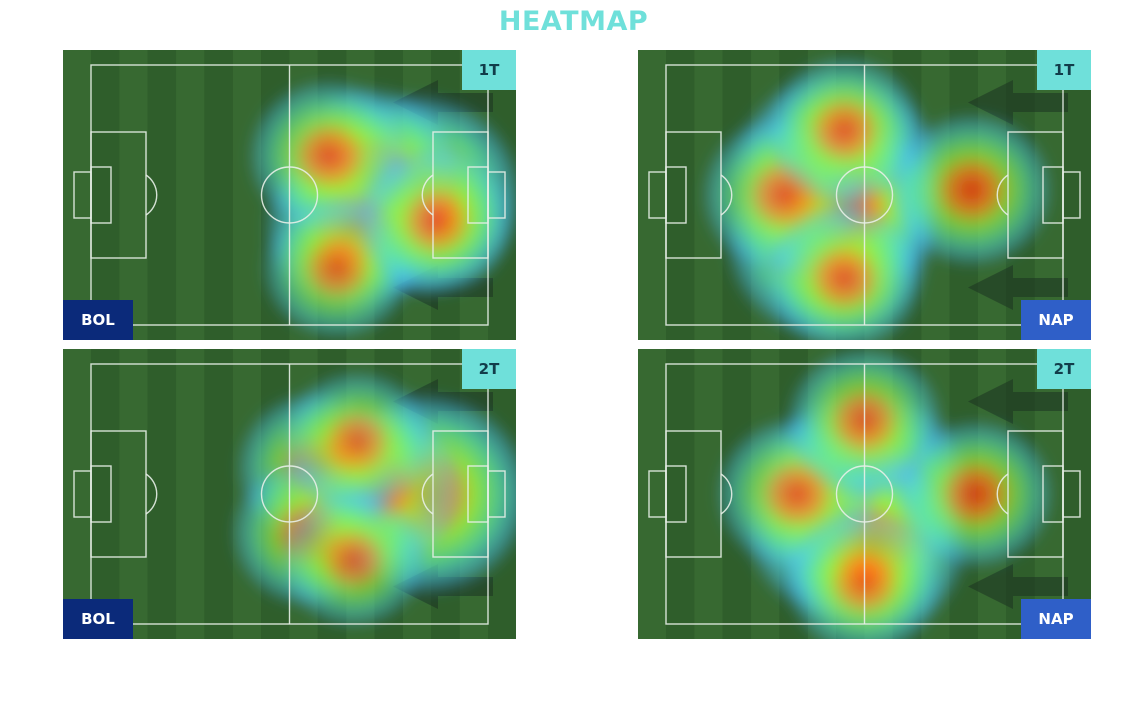  I want to click on page-title: HEATMAP, so click(573, 21).